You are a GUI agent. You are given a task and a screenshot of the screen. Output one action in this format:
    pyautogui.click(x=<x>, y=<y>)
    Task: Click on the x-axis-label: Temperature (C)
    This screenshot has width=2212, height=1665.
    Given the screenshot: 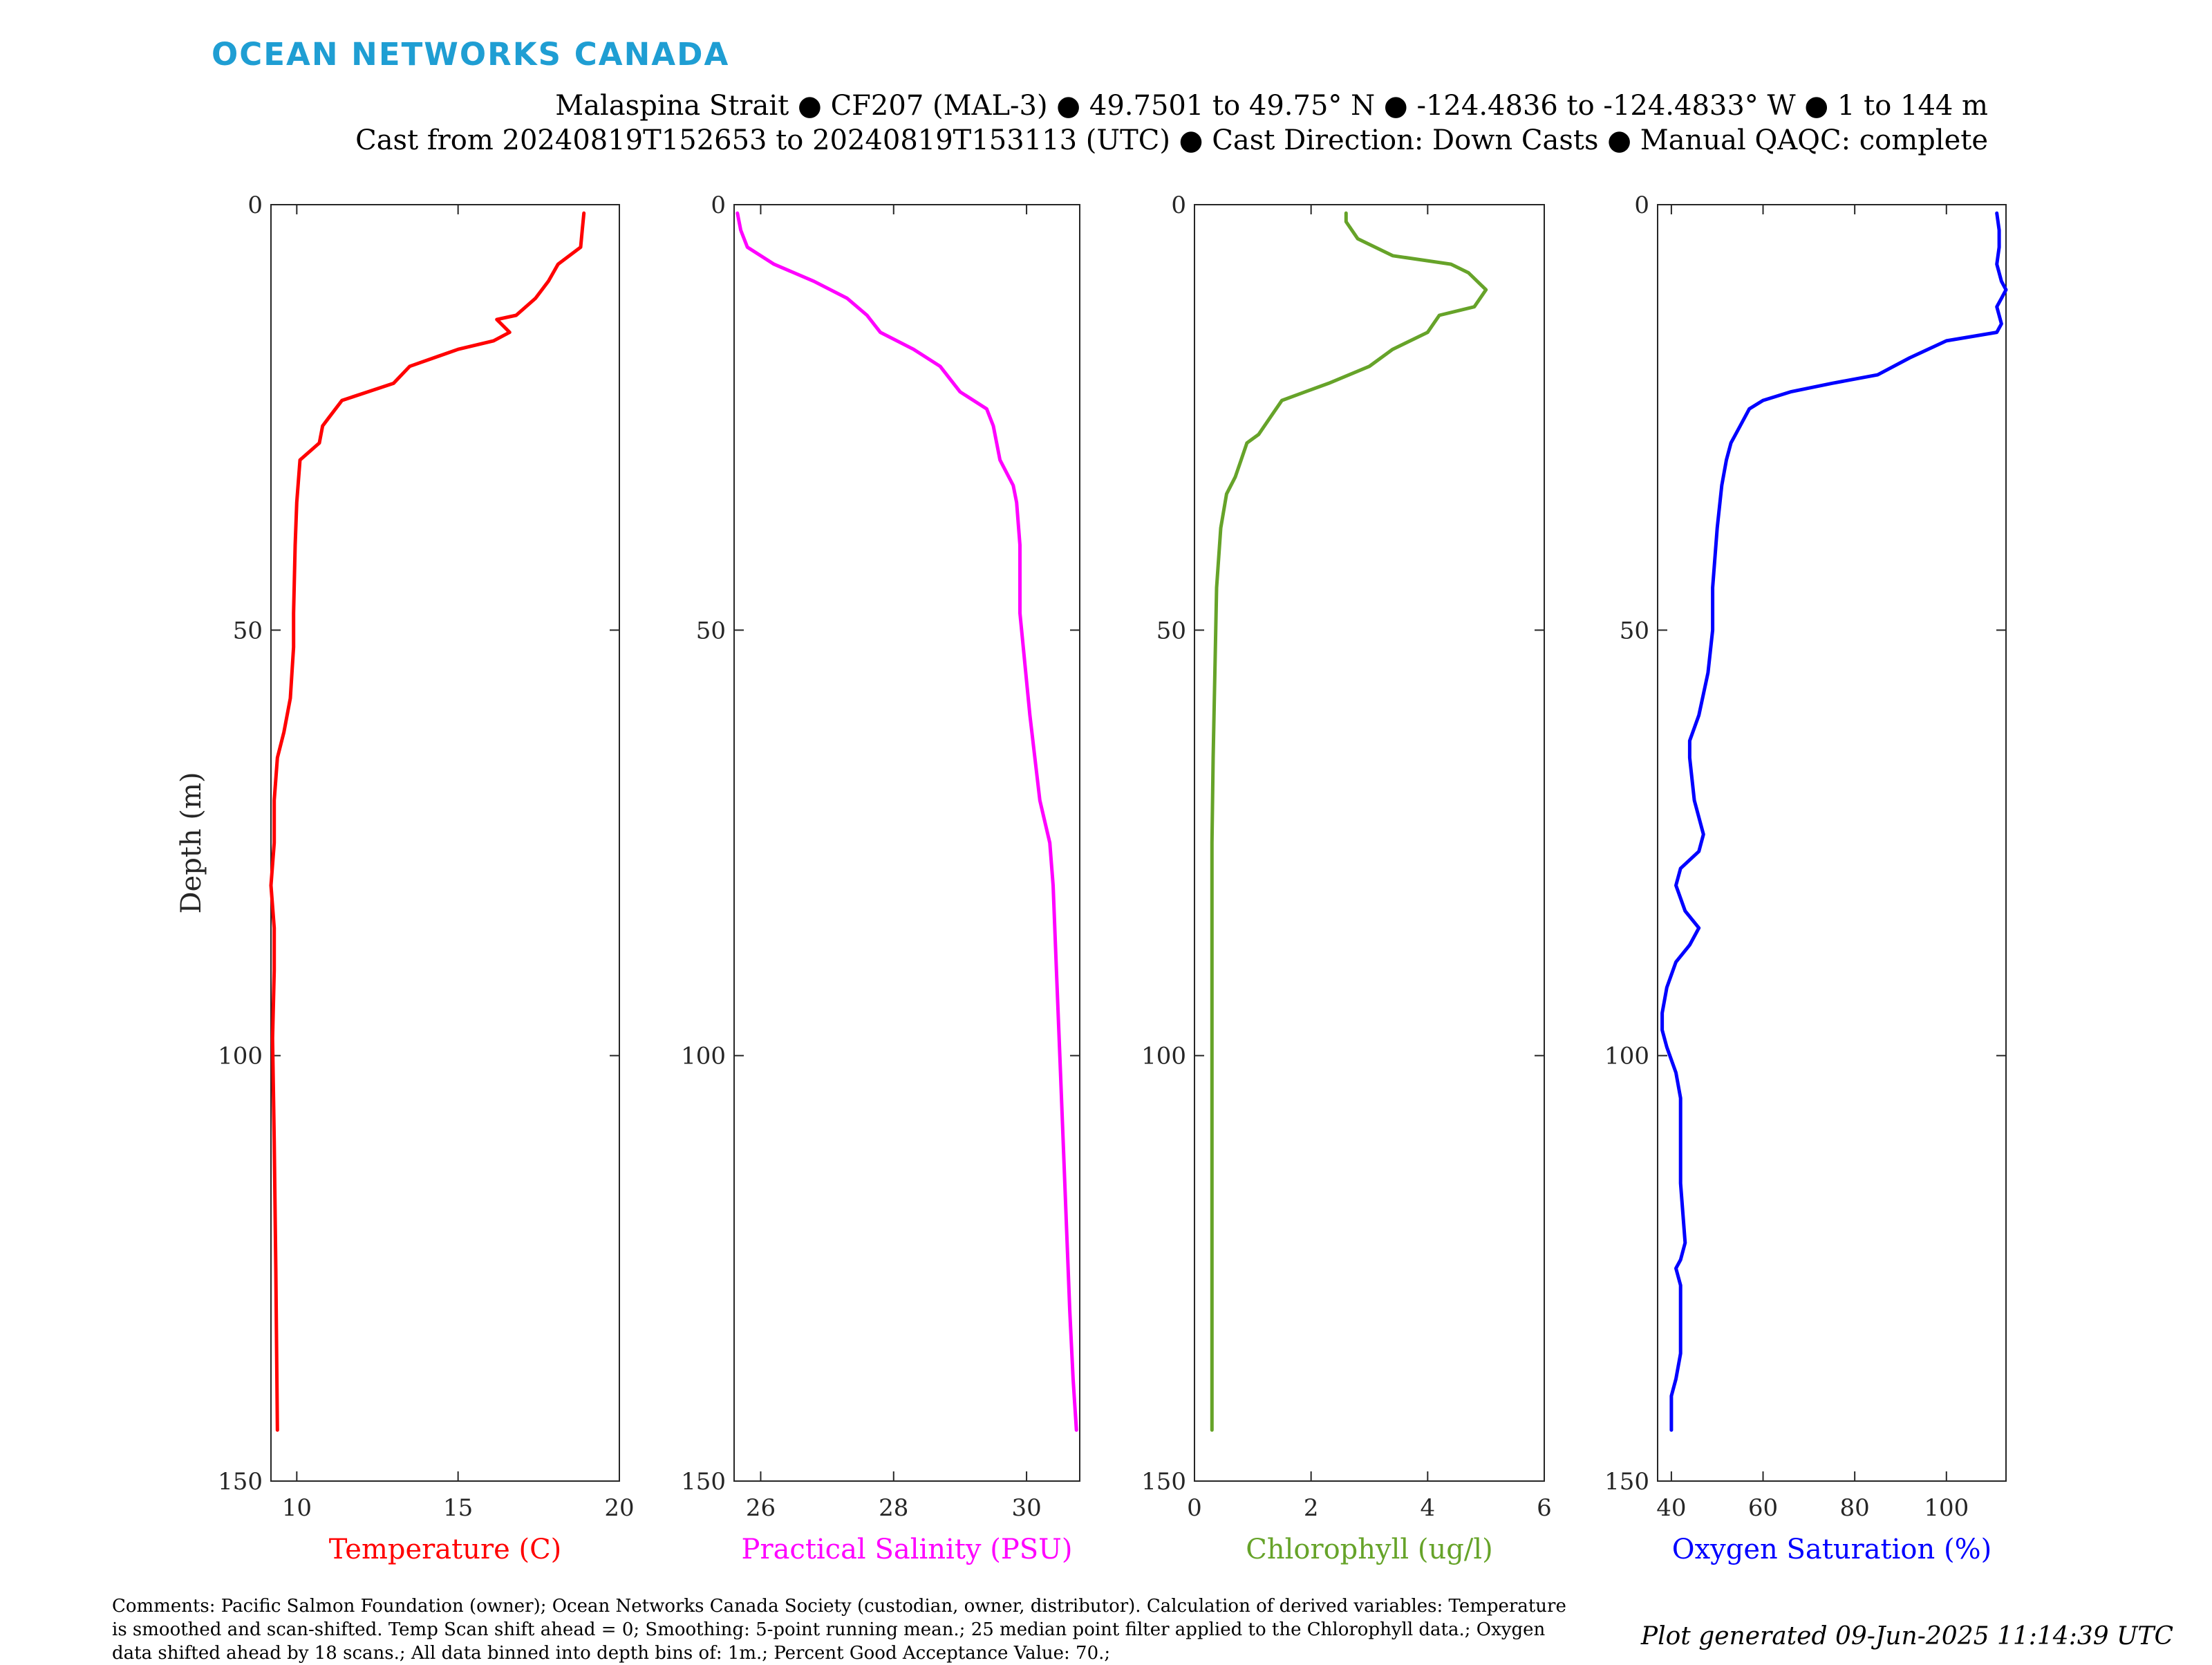 What is the action you would take?
    pyautogui.click(x=446, y=1549)
    